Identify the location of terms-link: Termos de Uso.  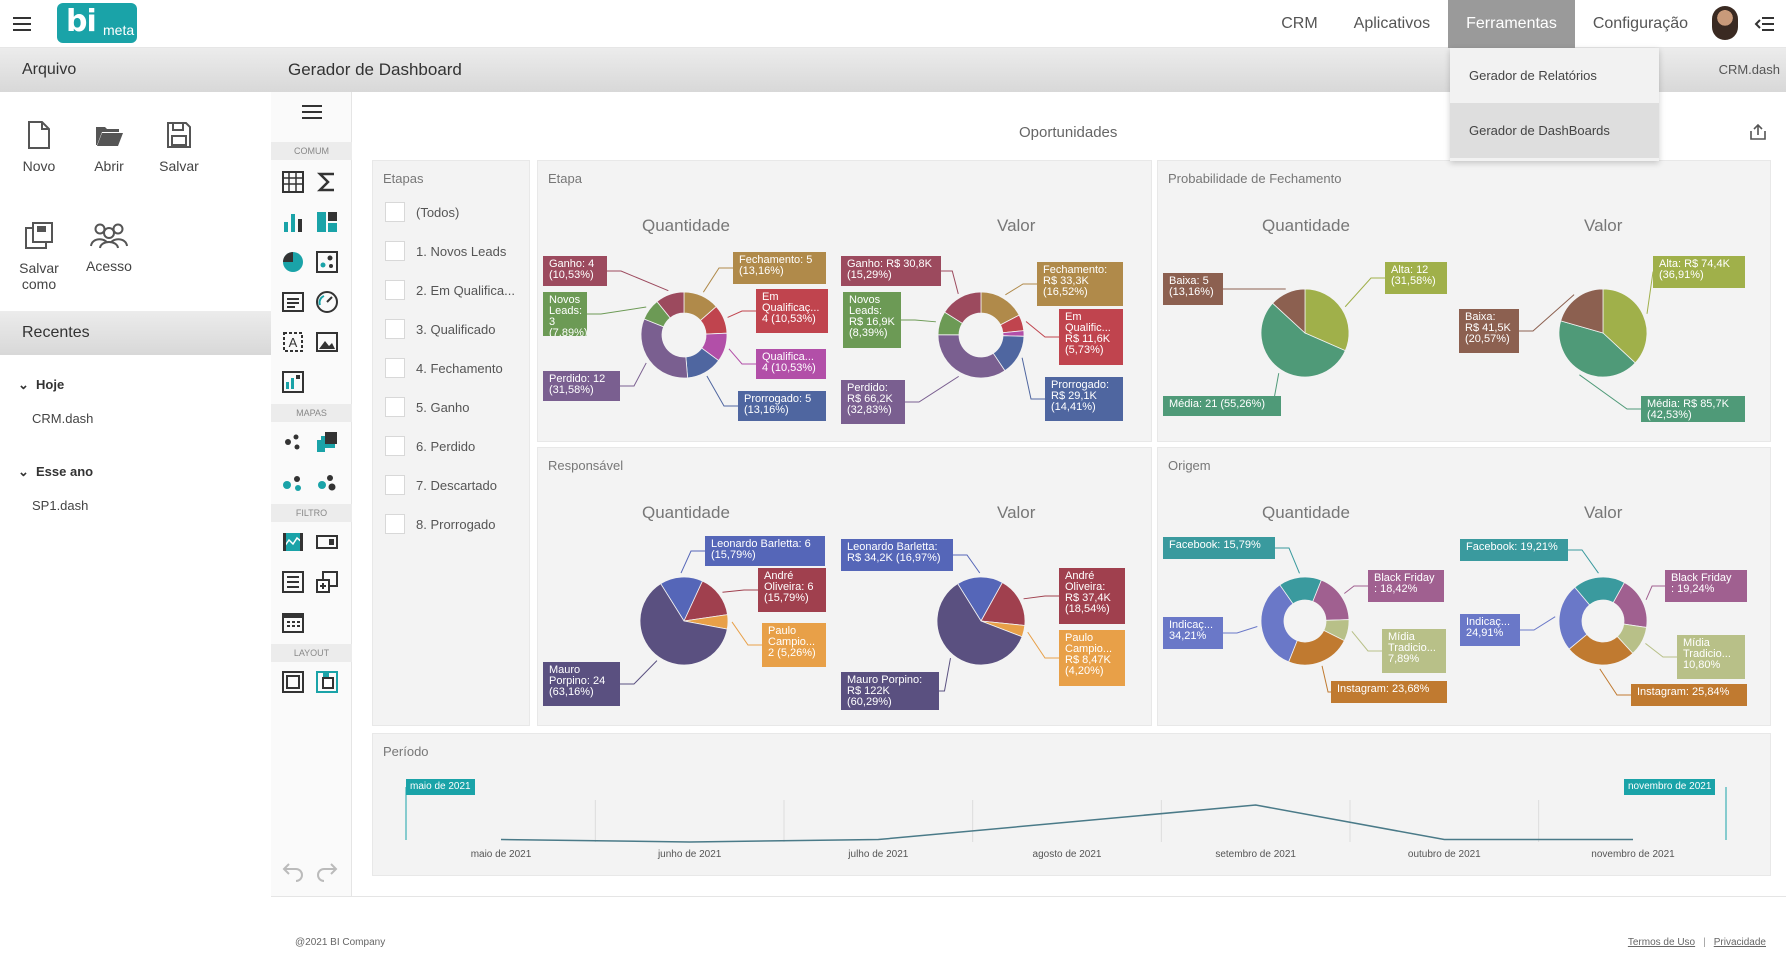
(1661, 942).